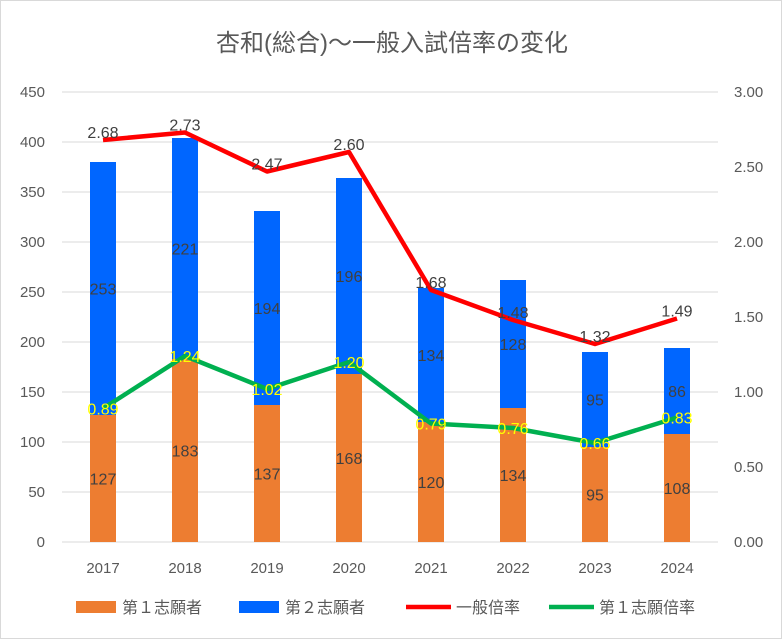 The width and height of the screenshot is (782, 643). Describe the element at coordinates (748, 542) in the screenshot. I see `right-axis-tick: 0.00` at that location.